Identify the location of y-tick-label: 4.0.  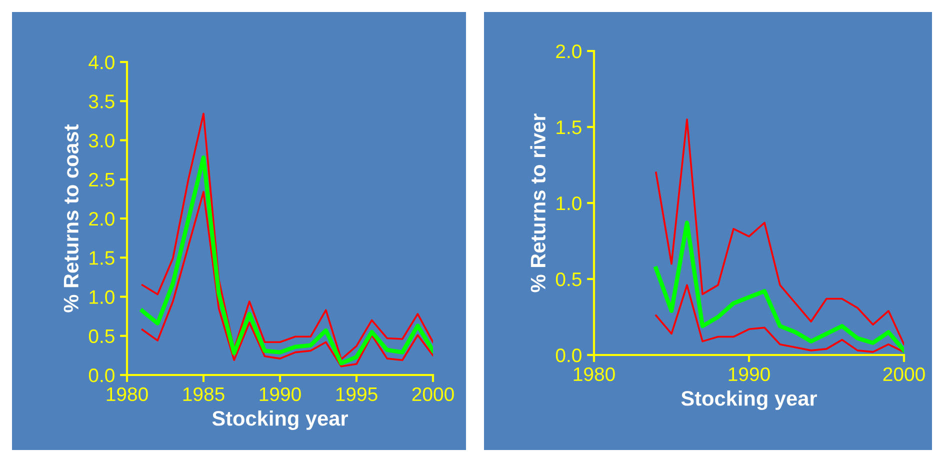
(101, 62).